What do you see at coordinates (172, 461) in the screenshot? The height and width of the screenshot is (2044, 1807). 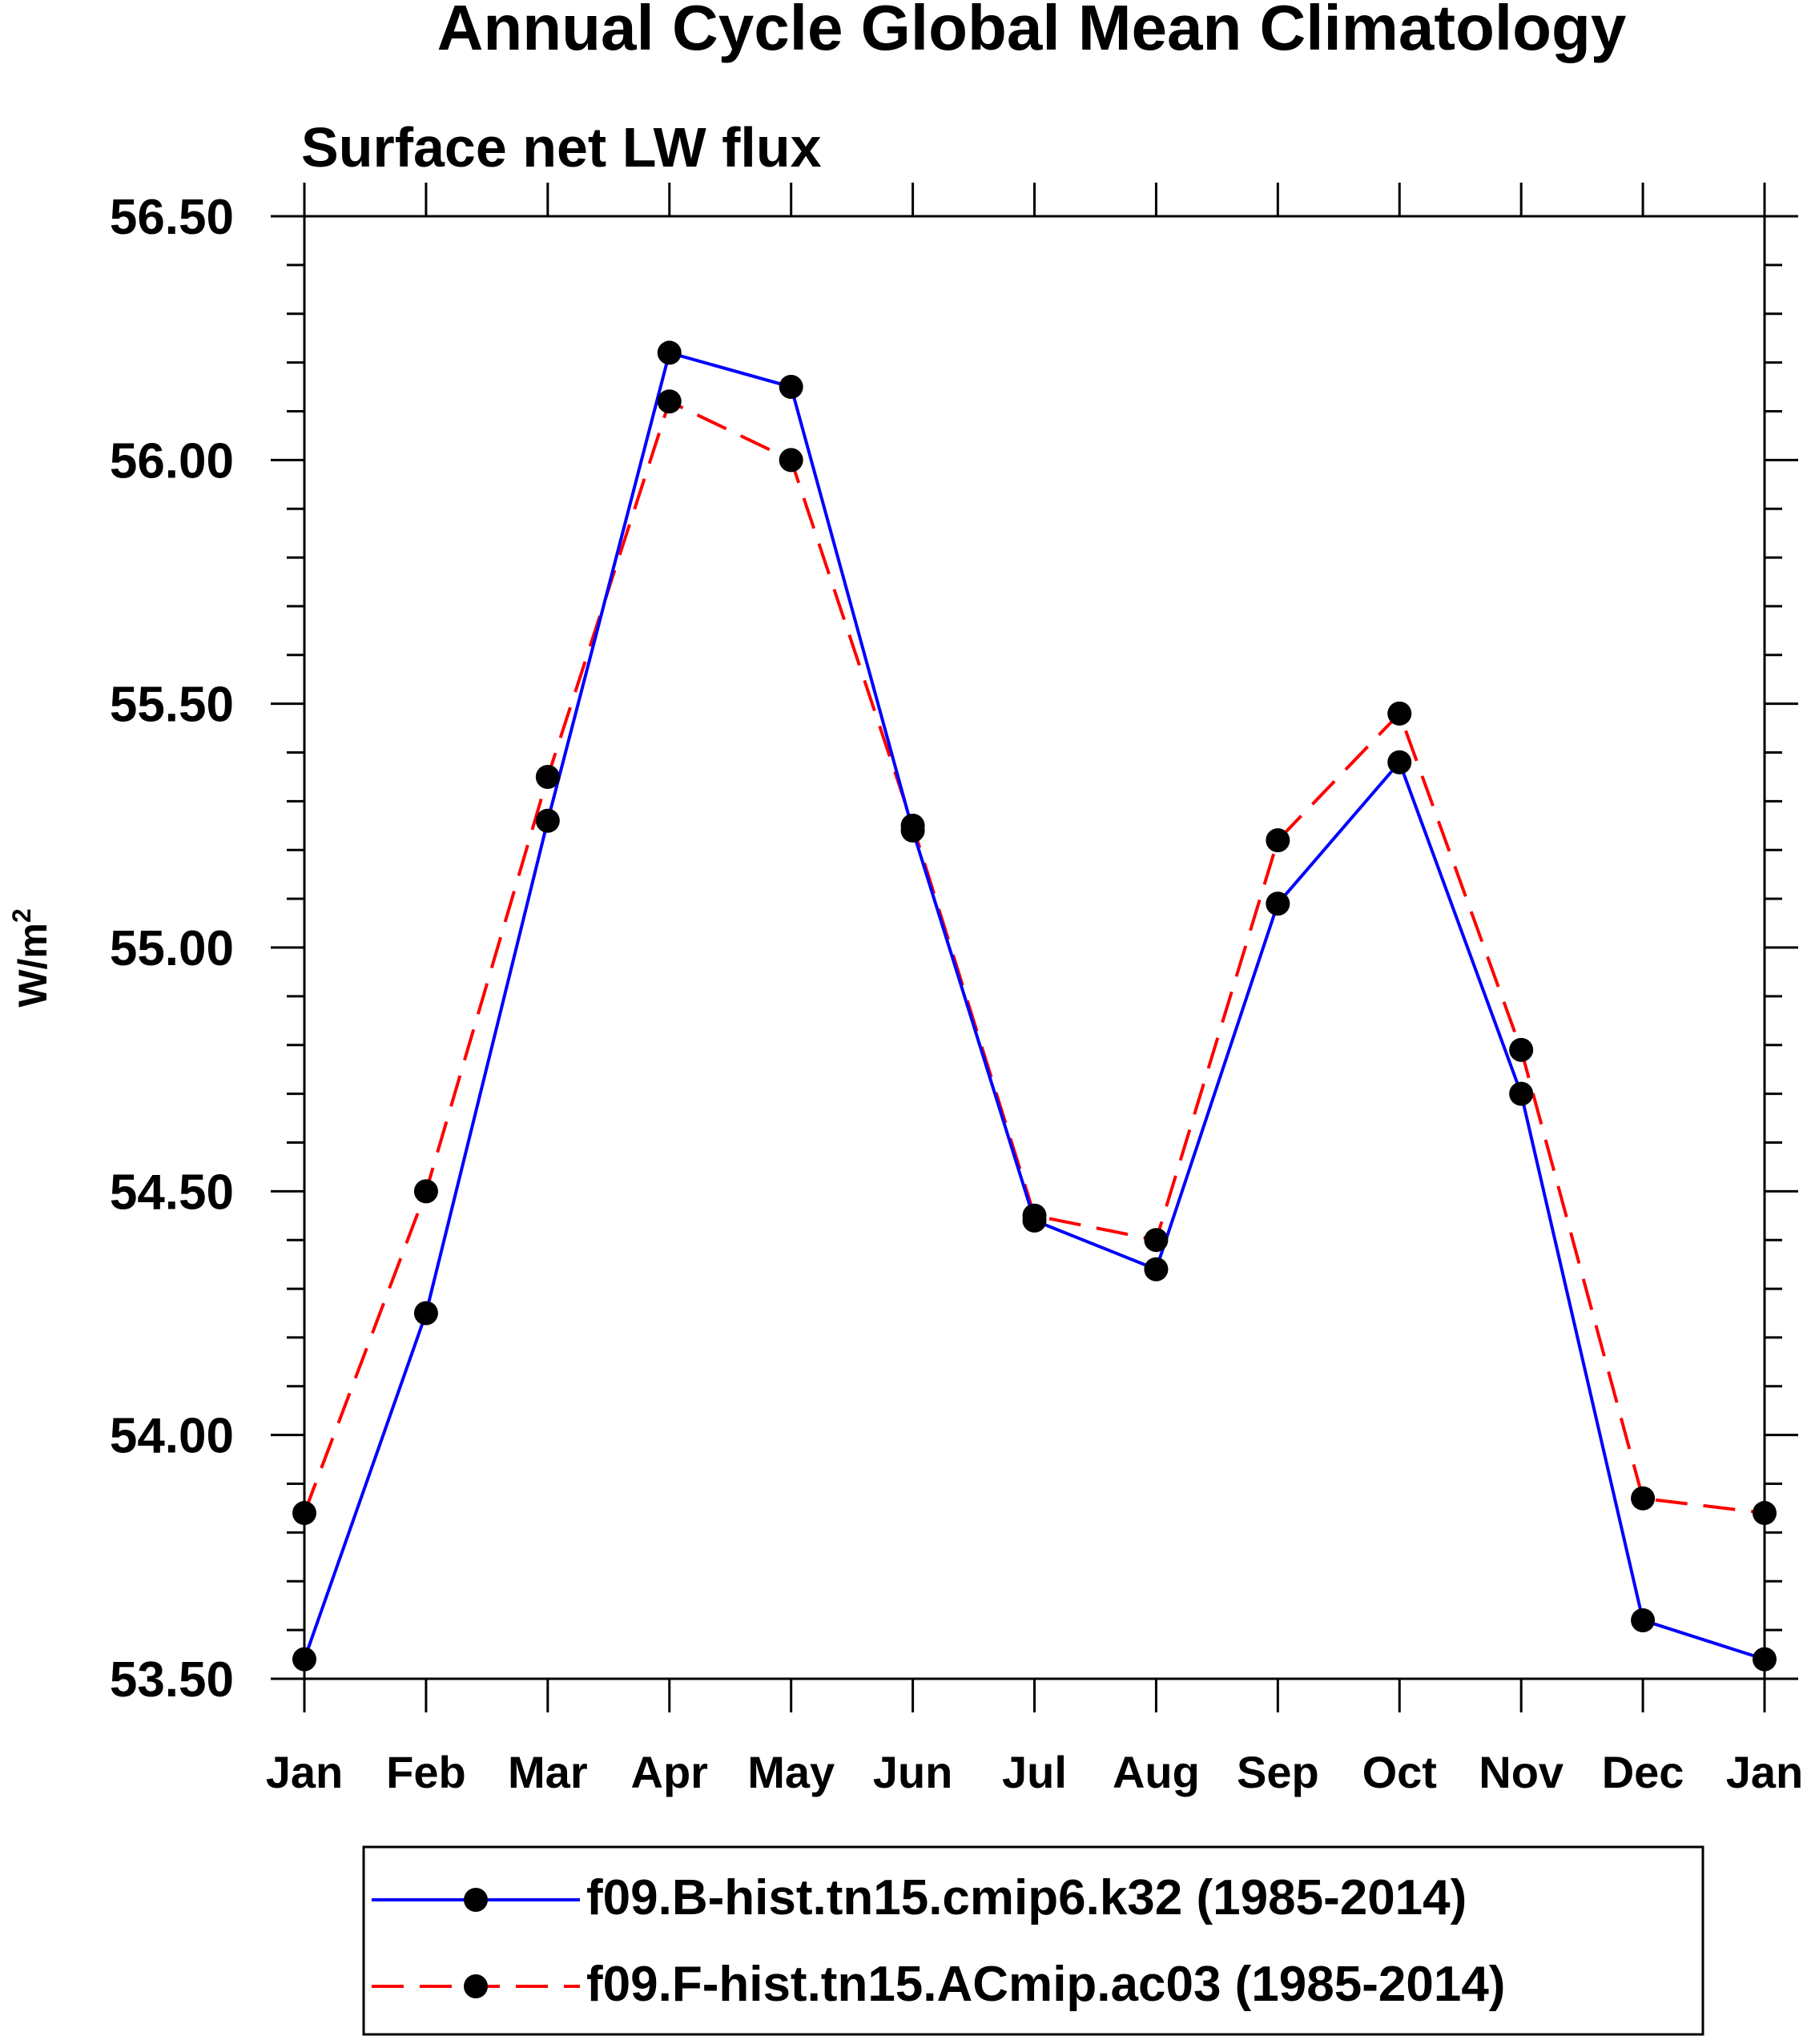 I see `y-tick-label: 56.00` at bounding box center [172, 461].